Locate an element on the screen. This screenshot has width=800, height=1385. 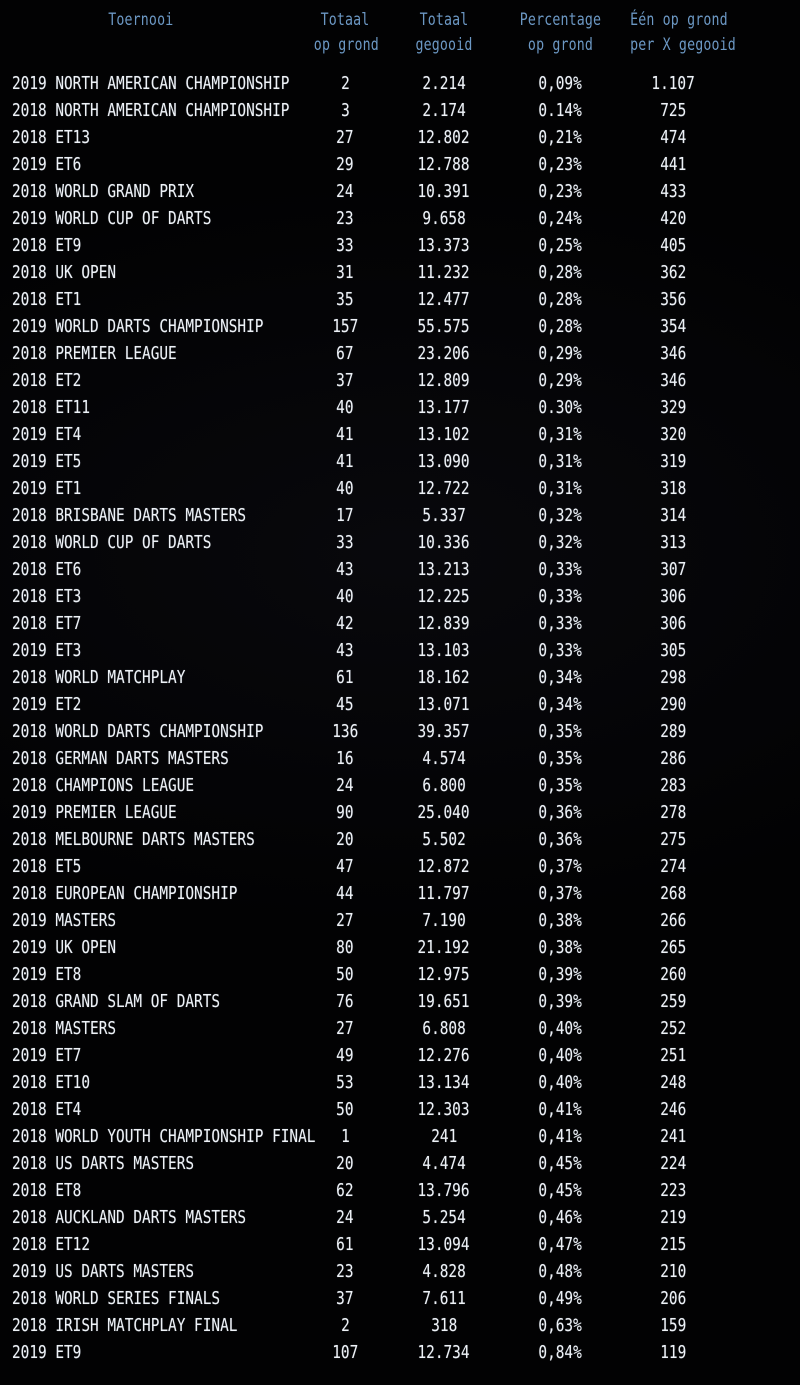
cell-percentage-ground: 0,23% is located at coordinates (560, 191).